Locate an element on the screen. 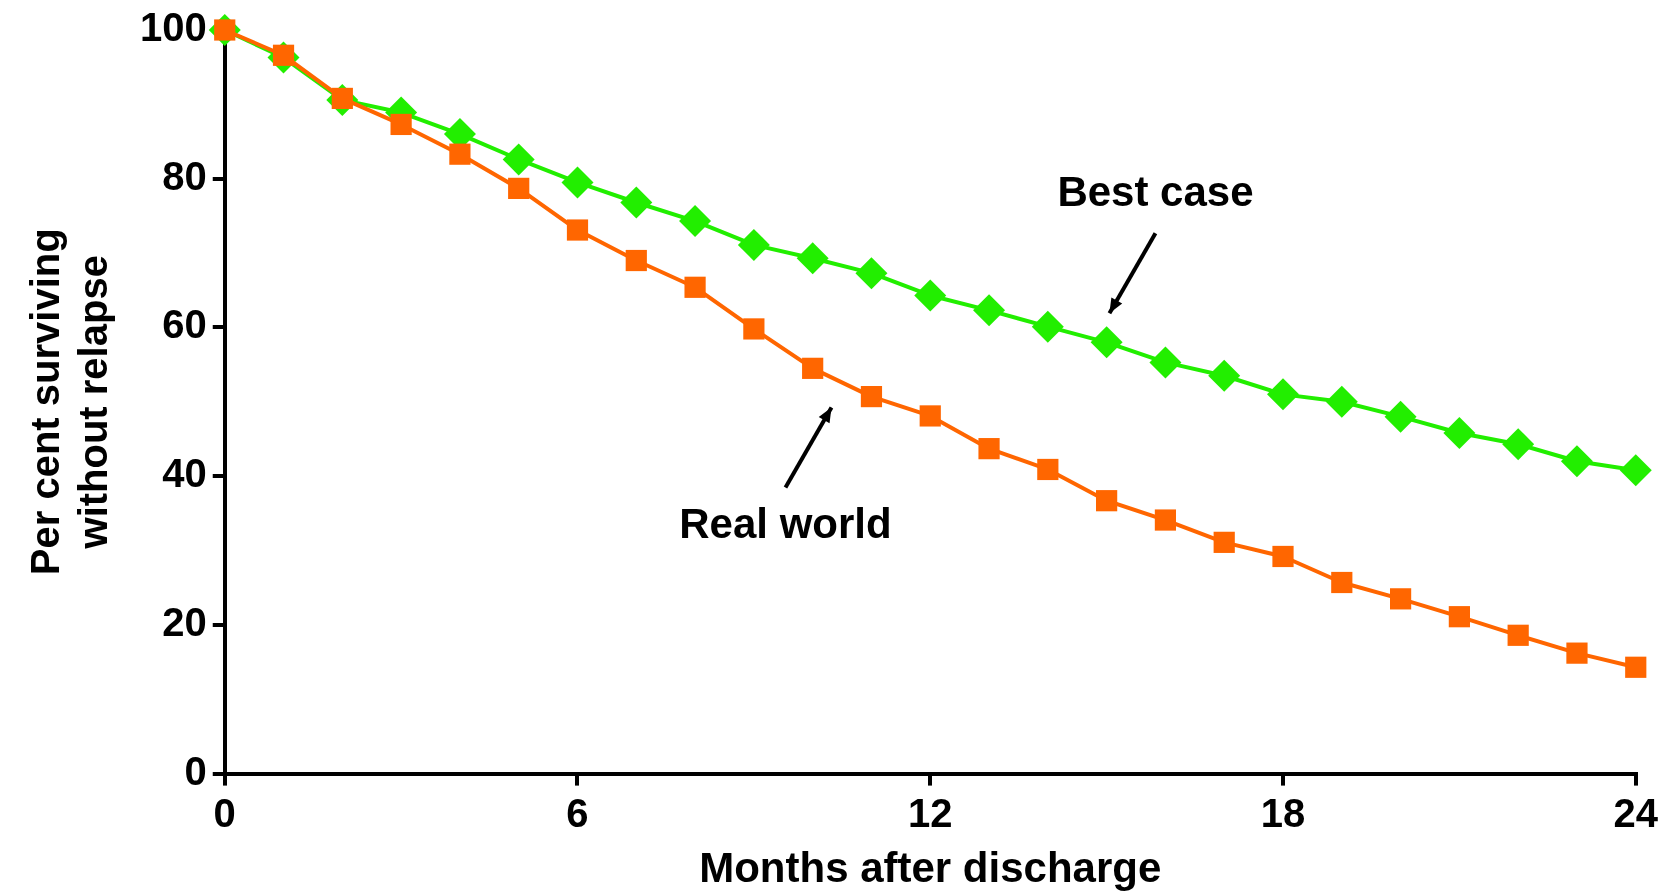 This screenshot has height=896, width=1664. y-axis-title: Per cent surviving without relapse is located at coordinates (69, 402).